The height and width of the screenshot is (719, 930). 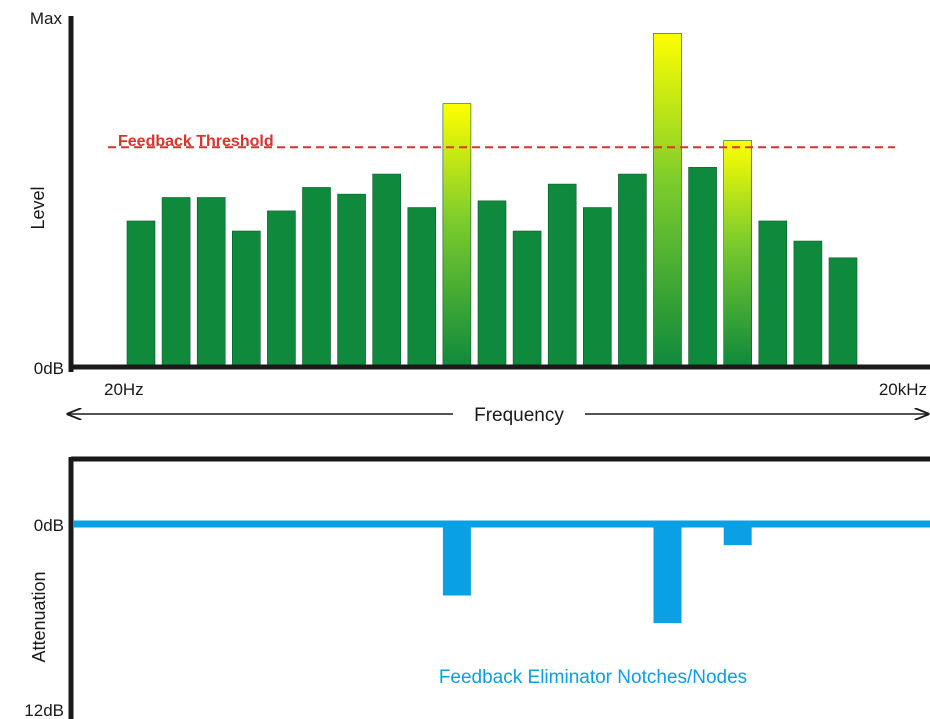 What do you see at coordinates (38, 207) in the screenshot?
I see `level-axis-title: Level` at bounding box center [38, 207].